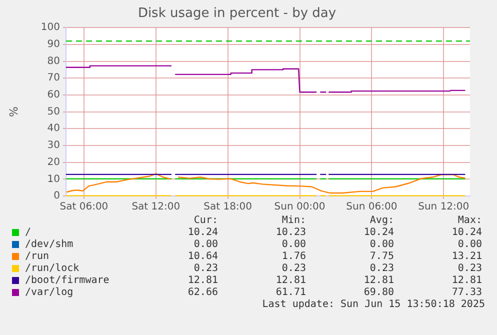 This screenshot has height=335, width=497. I want to click on y-tick-label: 70, so click(53, 78).